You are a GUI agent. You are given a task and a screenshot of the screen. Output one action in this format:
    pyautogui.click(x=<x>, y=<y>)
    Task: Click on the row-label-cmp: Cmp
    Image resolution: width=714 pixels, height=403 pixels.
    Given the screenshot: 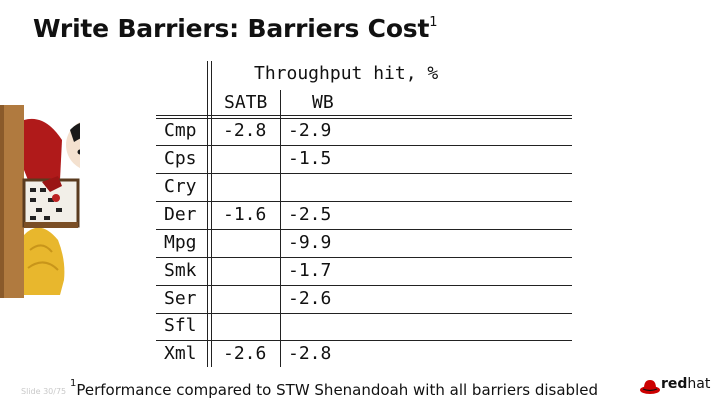 What is the action you would take?
    pyautogui.click(x=180, y=130)
    